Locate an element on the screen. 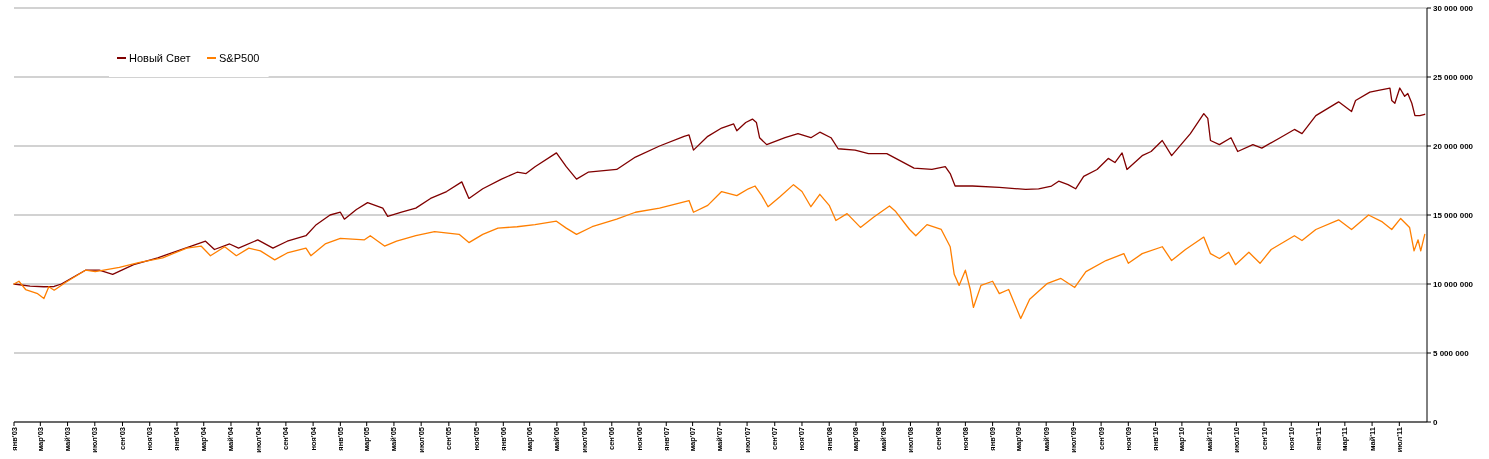  y-tick-label: 10 000 000 is located at coordinates (1453, 284).